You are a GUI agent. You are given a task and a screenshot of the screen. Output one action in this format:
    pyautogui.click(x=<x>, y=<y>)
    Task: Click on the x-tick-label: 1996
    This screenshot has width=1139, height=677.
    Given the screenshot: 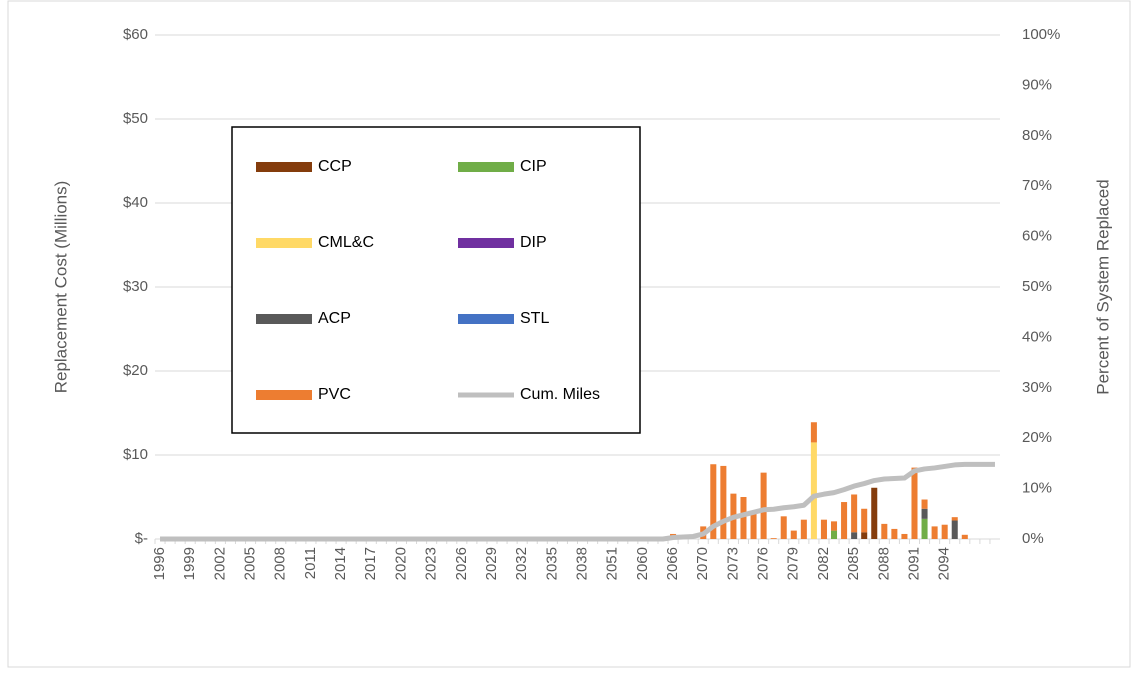 What is the action you would take?
    pyautogui.click(x=159, y=563)
    